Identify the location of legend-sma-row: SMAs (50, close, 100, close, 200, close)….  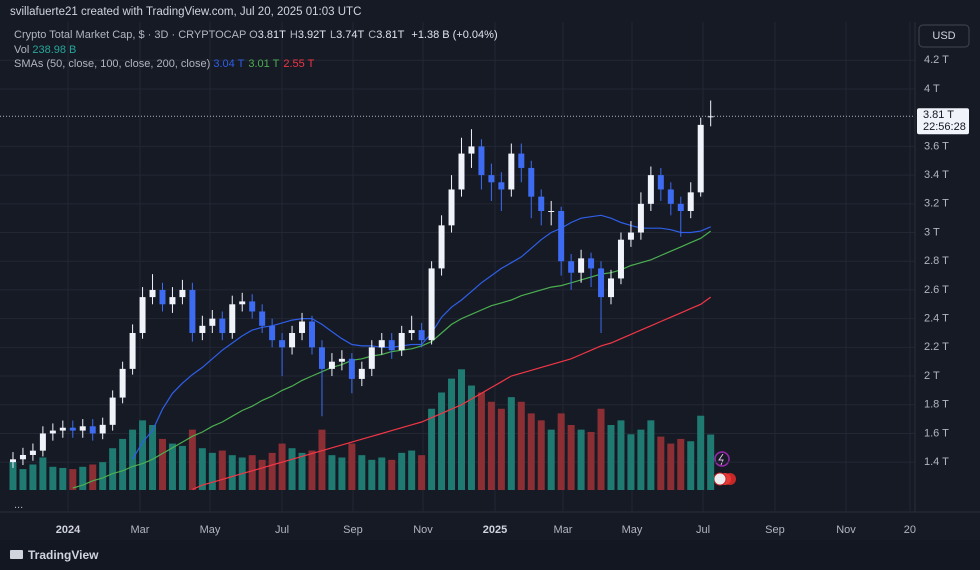
(166, 64).